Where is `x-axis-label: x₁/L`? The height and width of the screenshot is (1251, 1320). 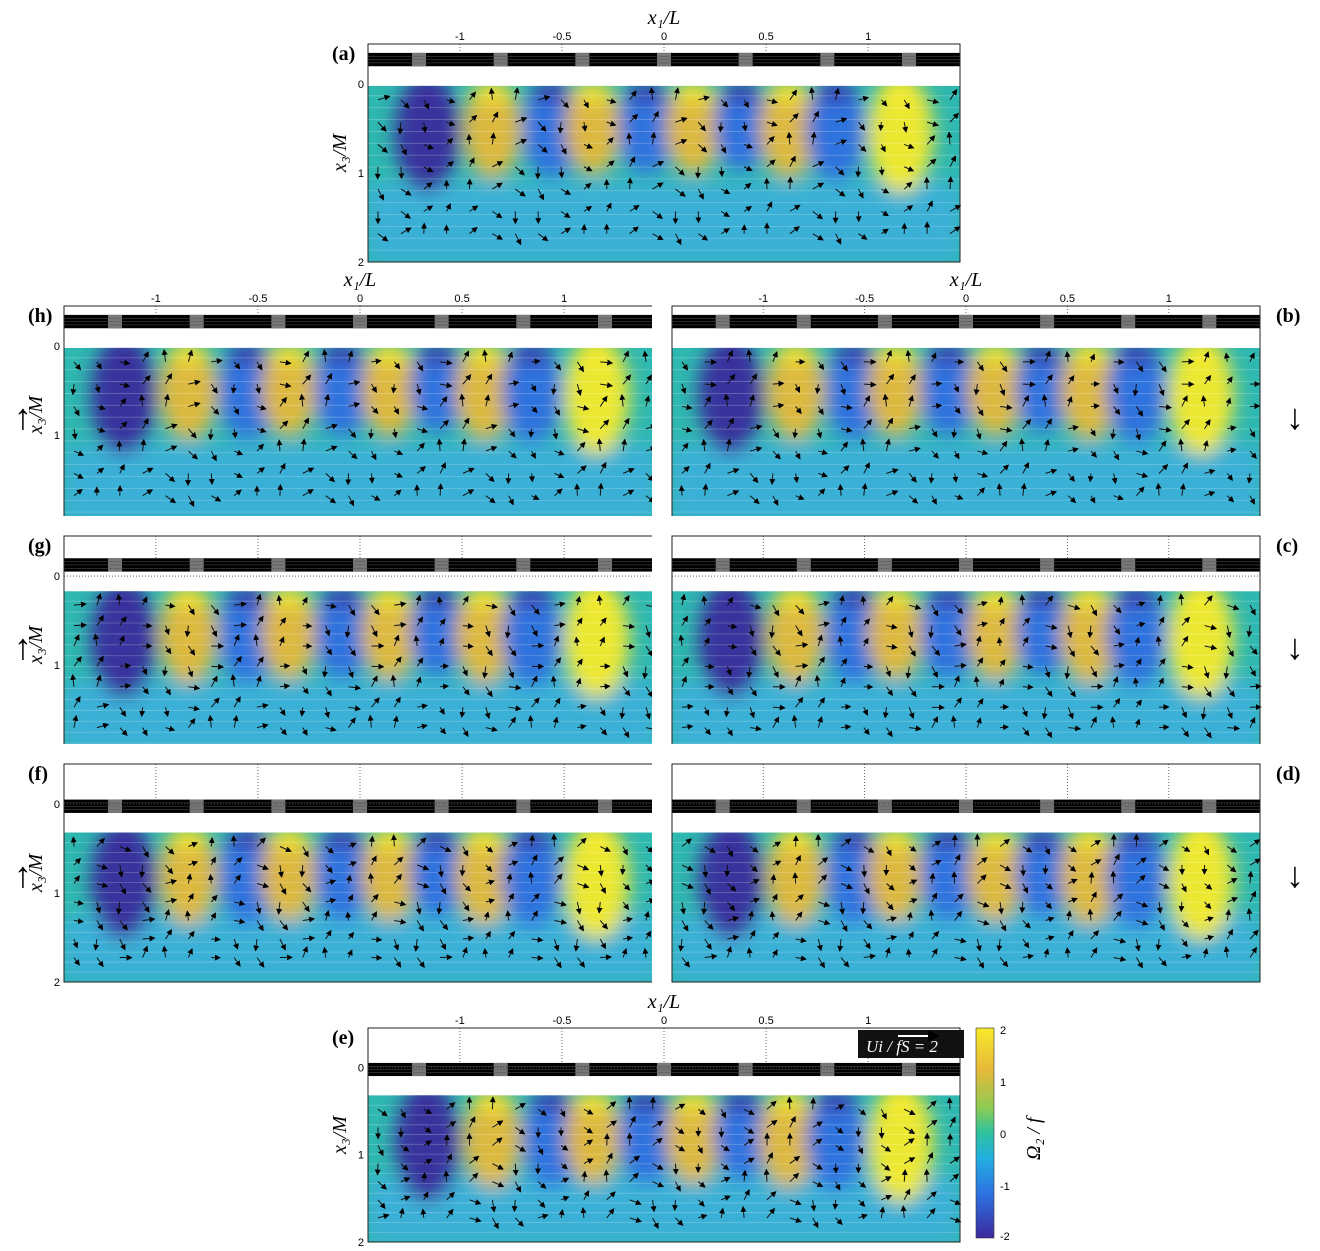 x-axis-label: x₁/L is located at coordinates (664, 18).